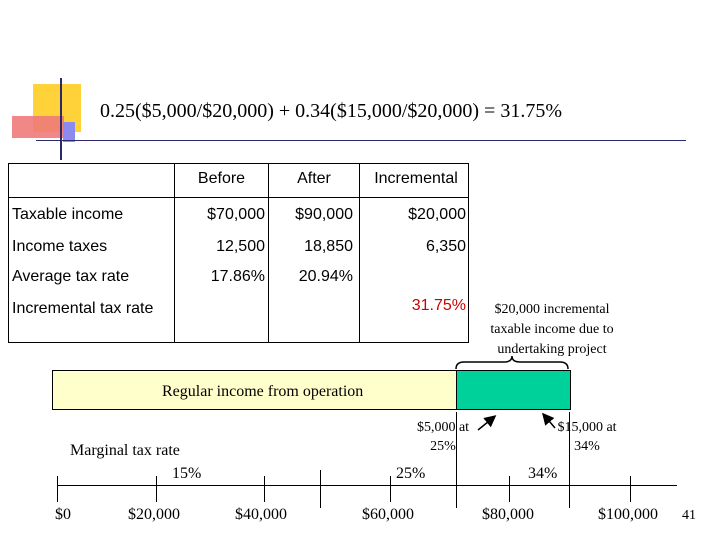 Image resolution: width=720 pixels, height=540 pixels. I want to click on cell-before: $70,000, so click(236, 214).